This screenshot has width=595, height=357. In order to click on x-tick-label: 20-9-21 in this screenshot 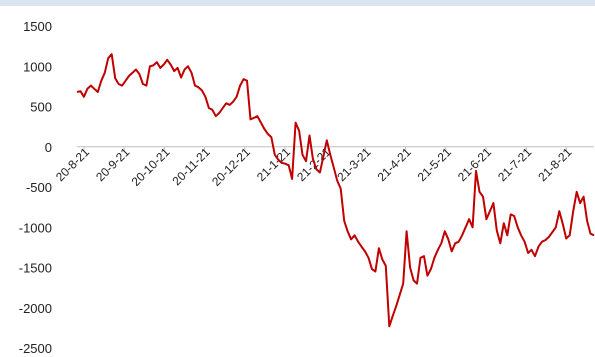, I will do `click(112, 164)`.